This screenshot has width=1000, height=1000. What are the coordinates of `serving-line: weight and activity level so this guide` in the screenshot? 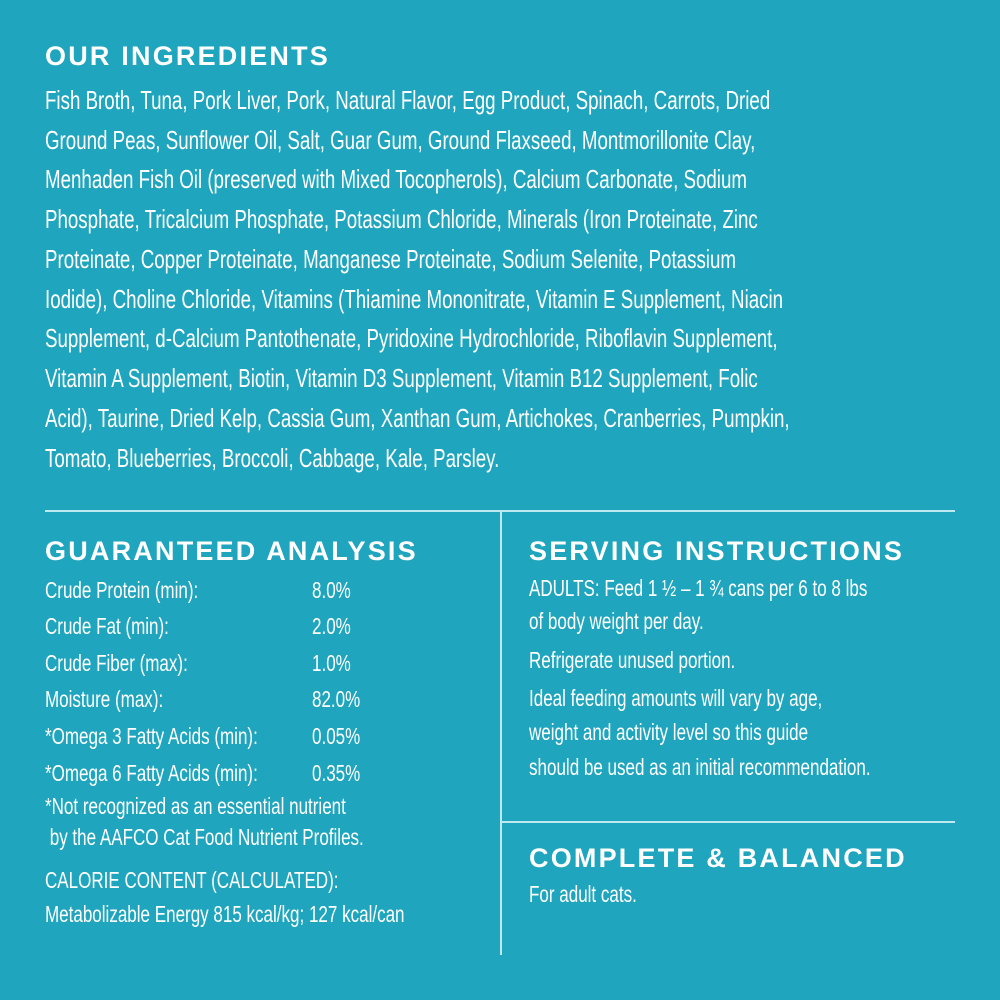 It's located at (669, 732).